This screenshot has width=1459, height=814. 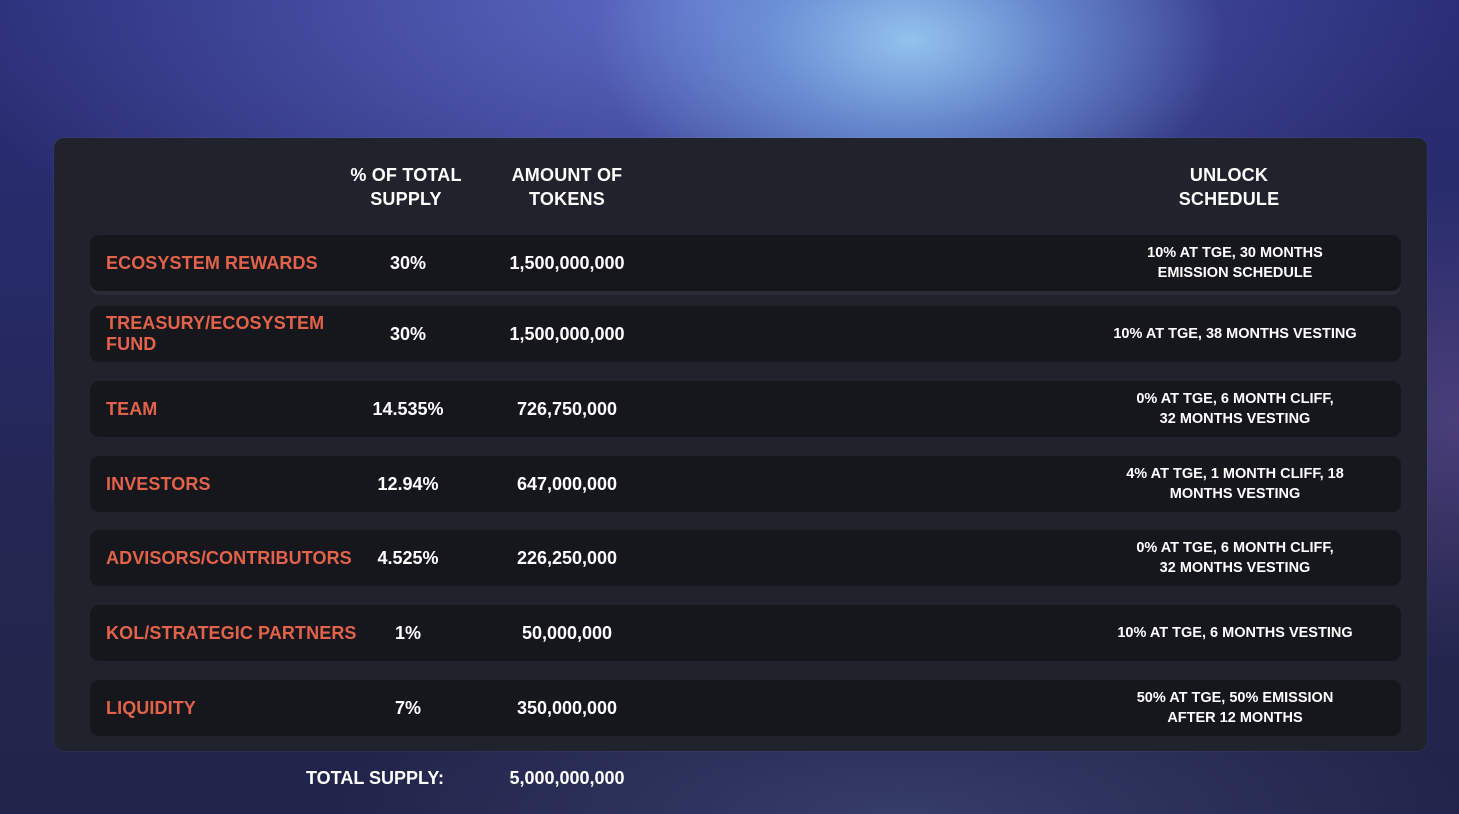 I want to click on allocation-percent: 1%, so click(x=407, y=632).